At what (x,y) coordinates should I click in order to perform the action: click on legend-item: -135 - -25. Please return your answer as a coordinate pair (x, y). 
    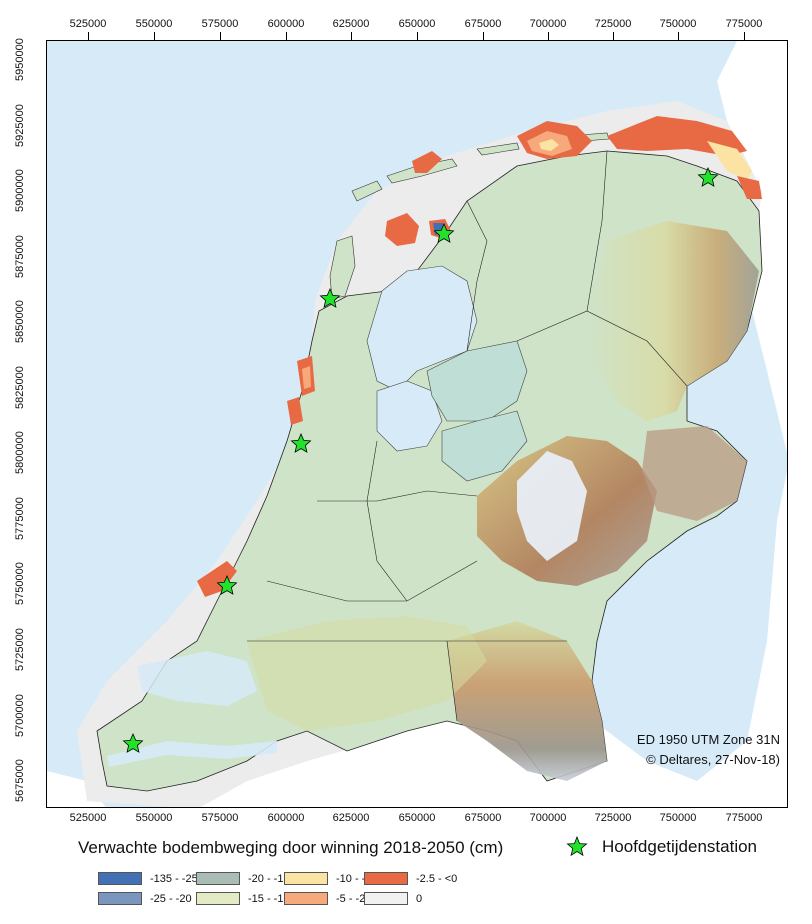
    Looking at the image, I should click on (148, 878).